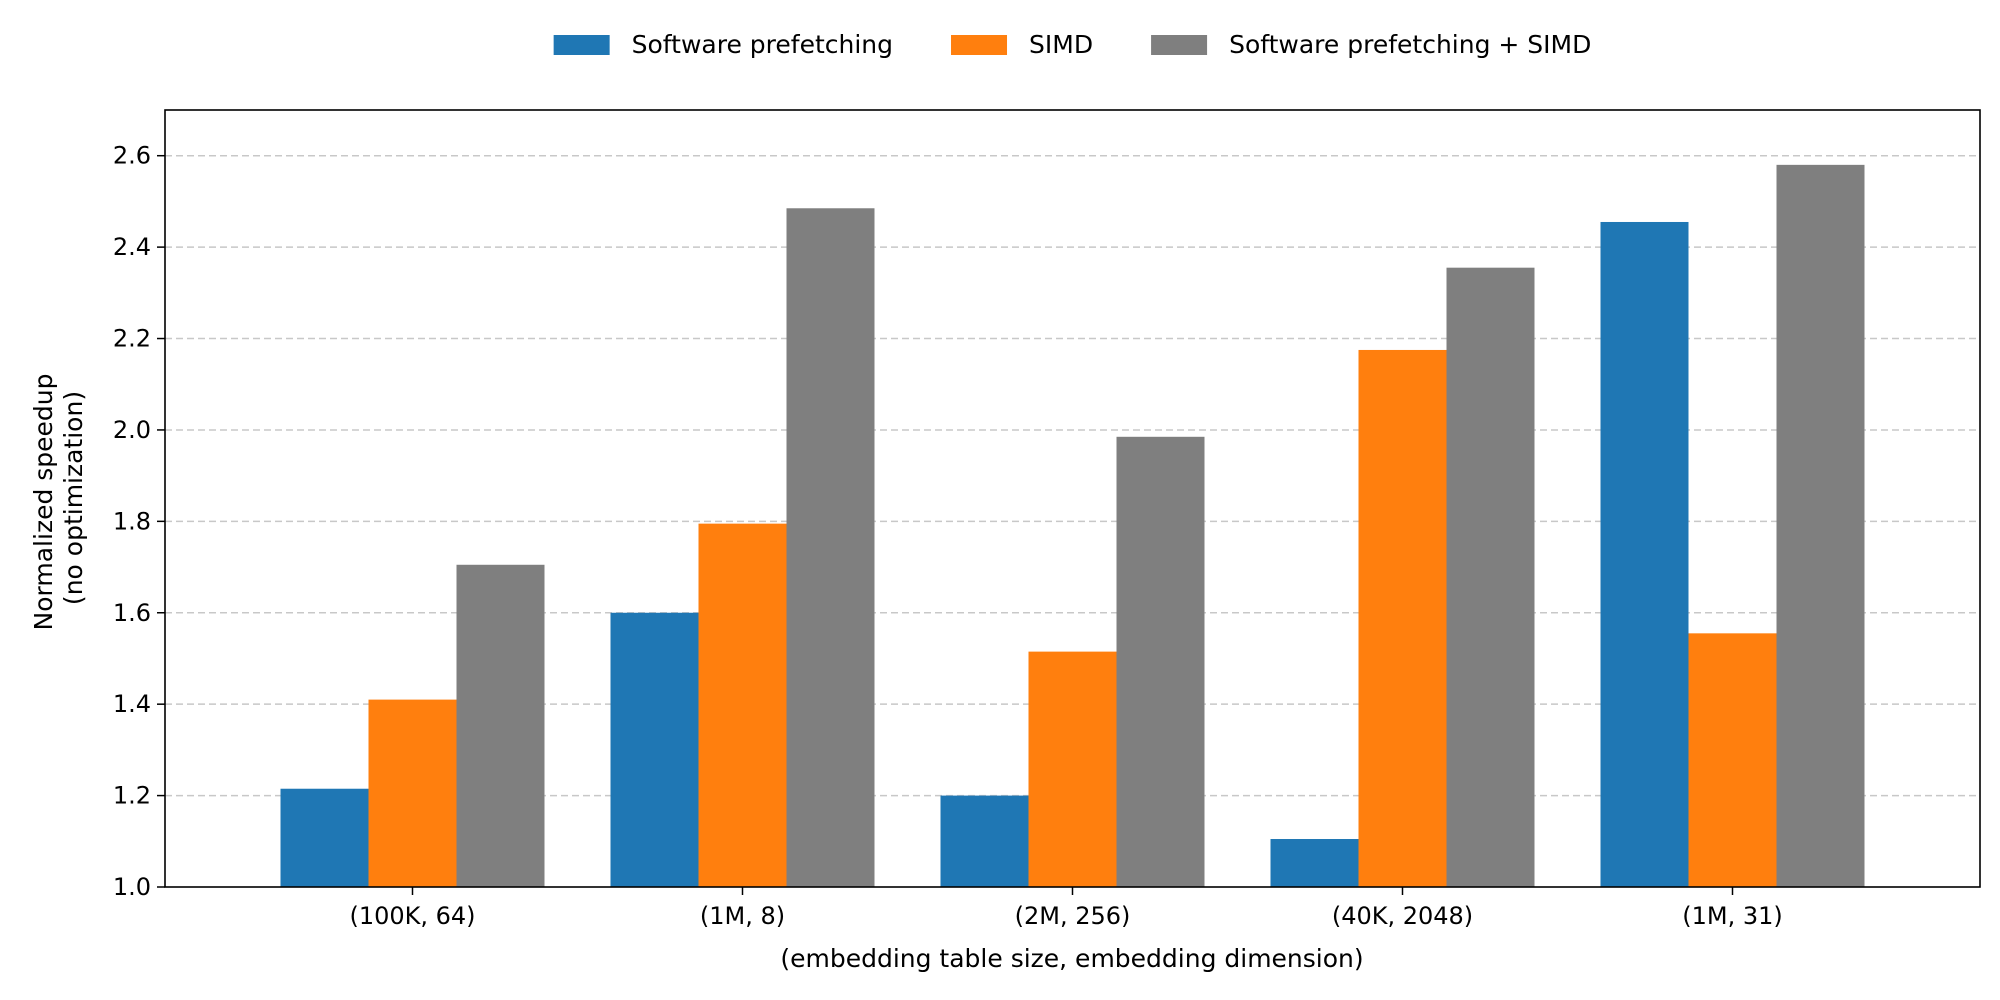 The height and width of the screenshot is (1000, 2000). What do you see at coordinates (1410, 44) in the screenshot?
I see `legend-label: Software prefetching + SIMD` at bounding box center [1410, 44].